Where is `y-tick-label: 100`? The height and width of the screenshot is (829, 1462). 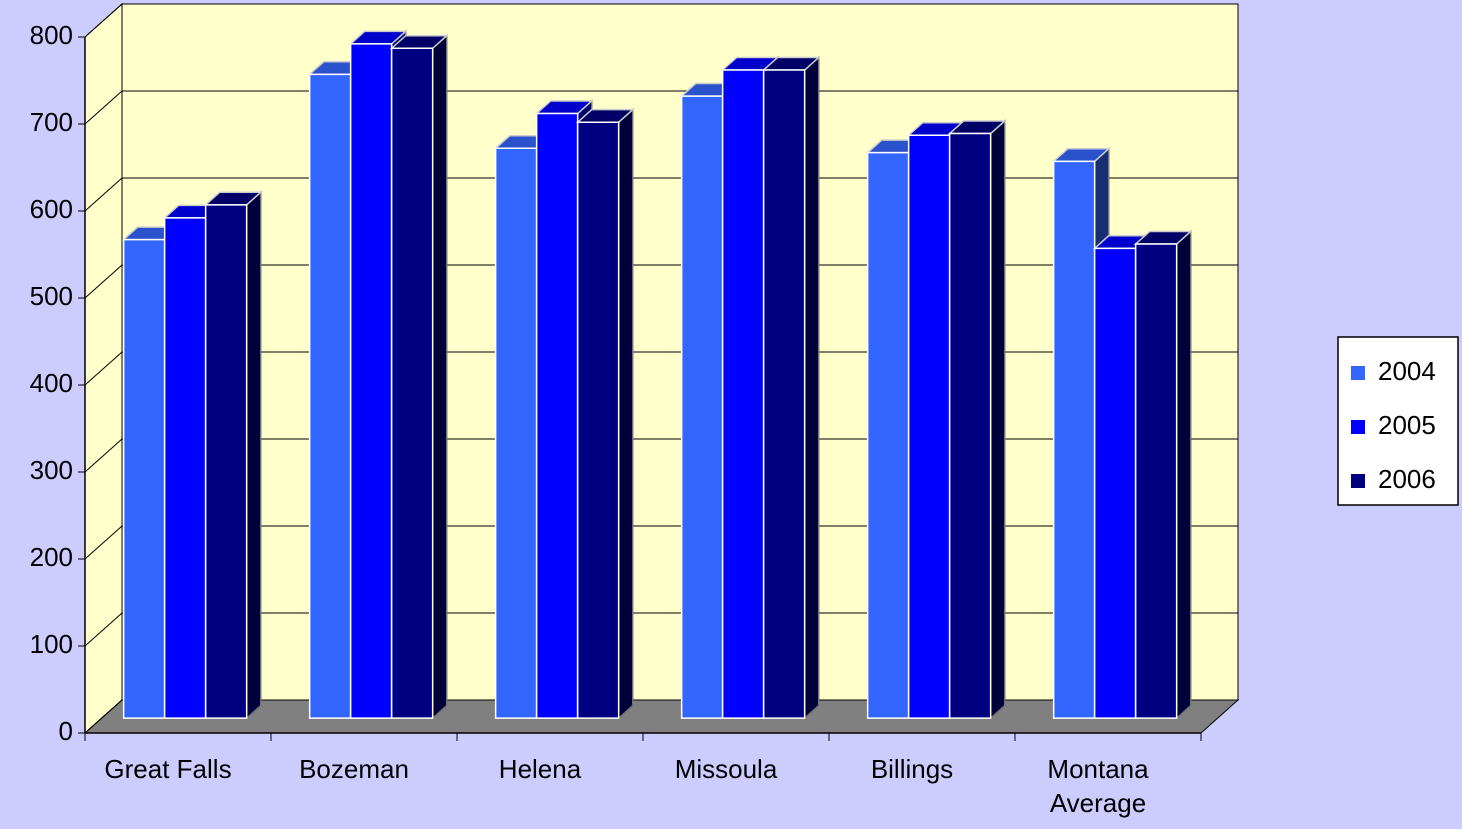 y-tick-label: 100 is located at coordinates (51, 644).